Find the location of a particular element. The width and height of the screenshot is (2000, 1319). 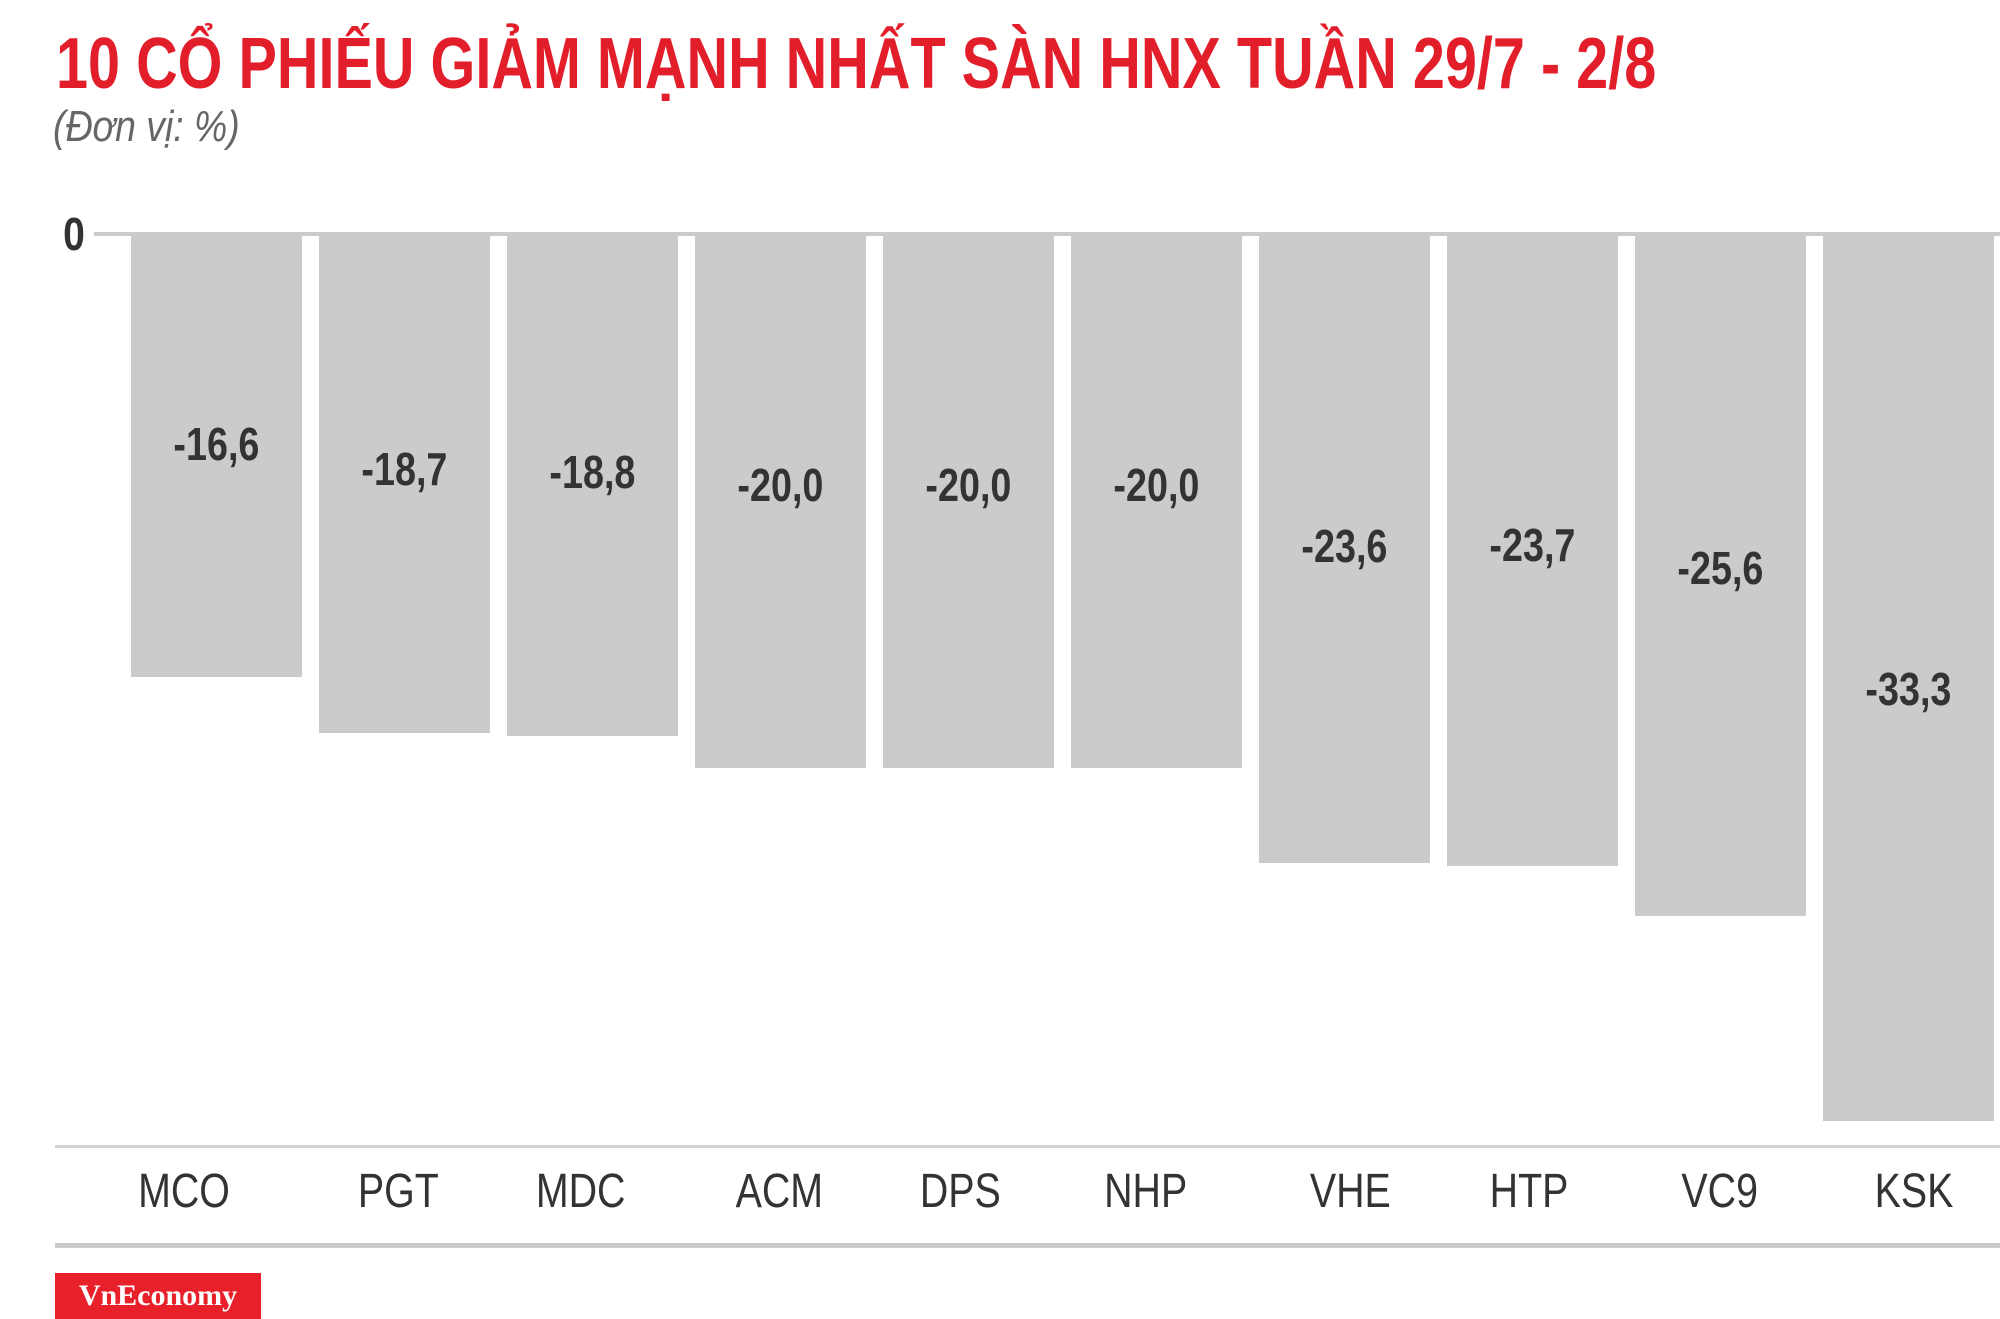

category-label-text: NHP is located at coordinates (1146, 1191).